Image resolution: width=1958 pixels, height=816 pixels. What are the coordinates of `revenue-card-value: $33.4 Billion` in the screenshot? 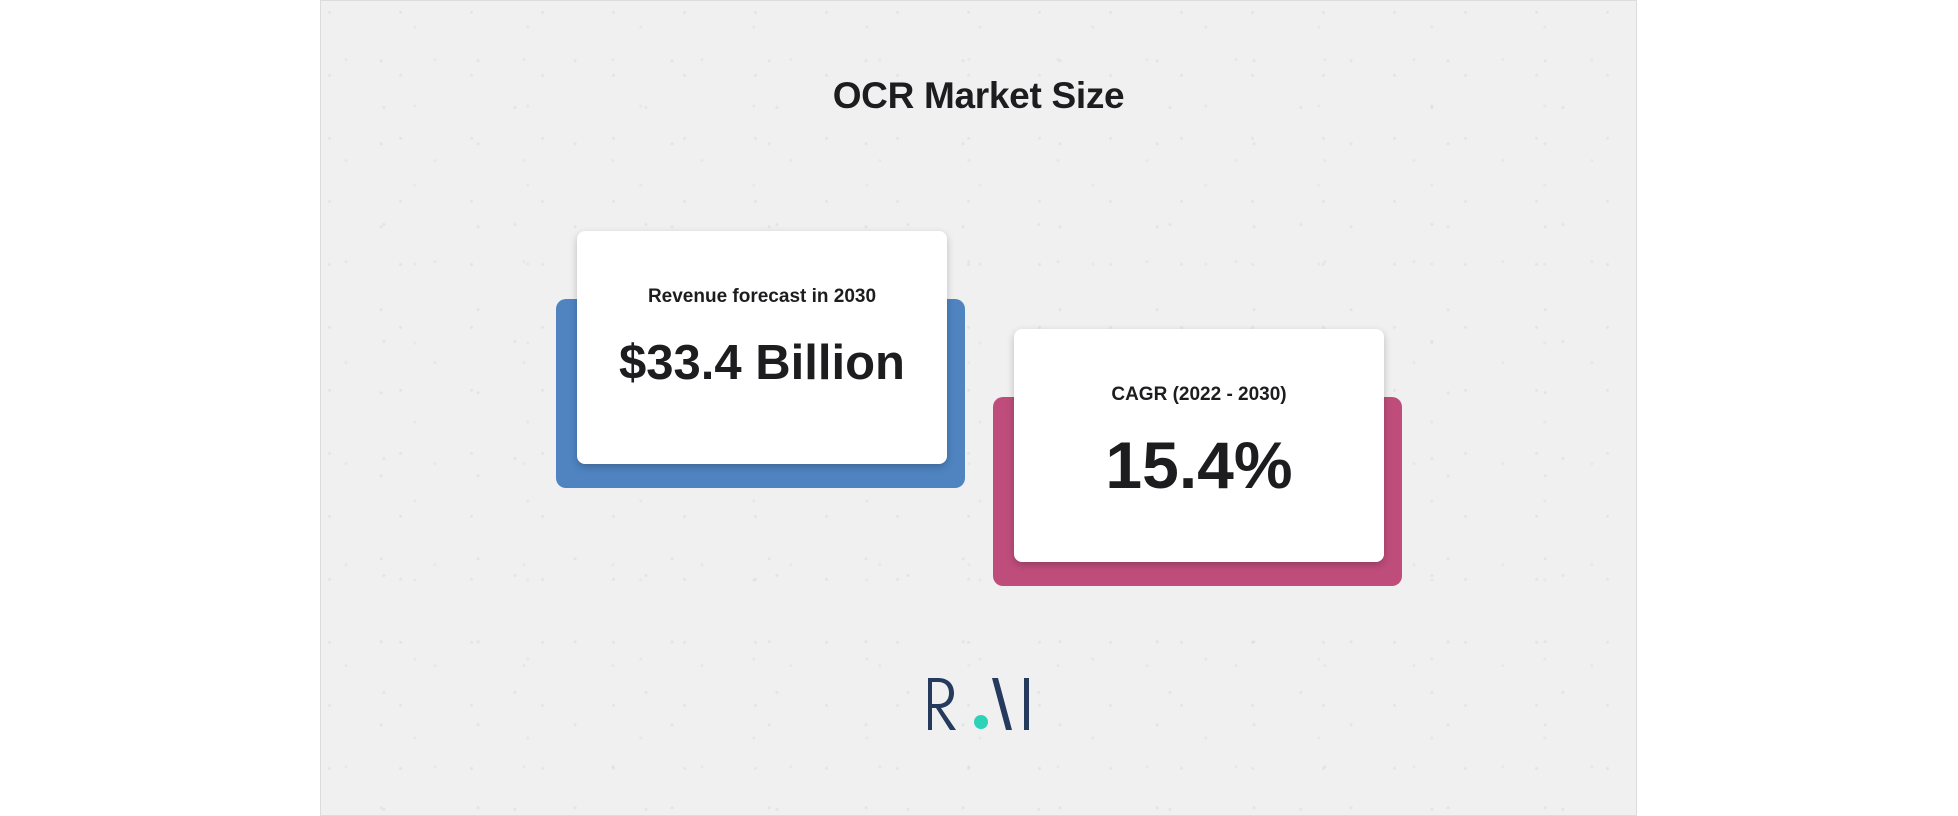 It's located at (762, 363).